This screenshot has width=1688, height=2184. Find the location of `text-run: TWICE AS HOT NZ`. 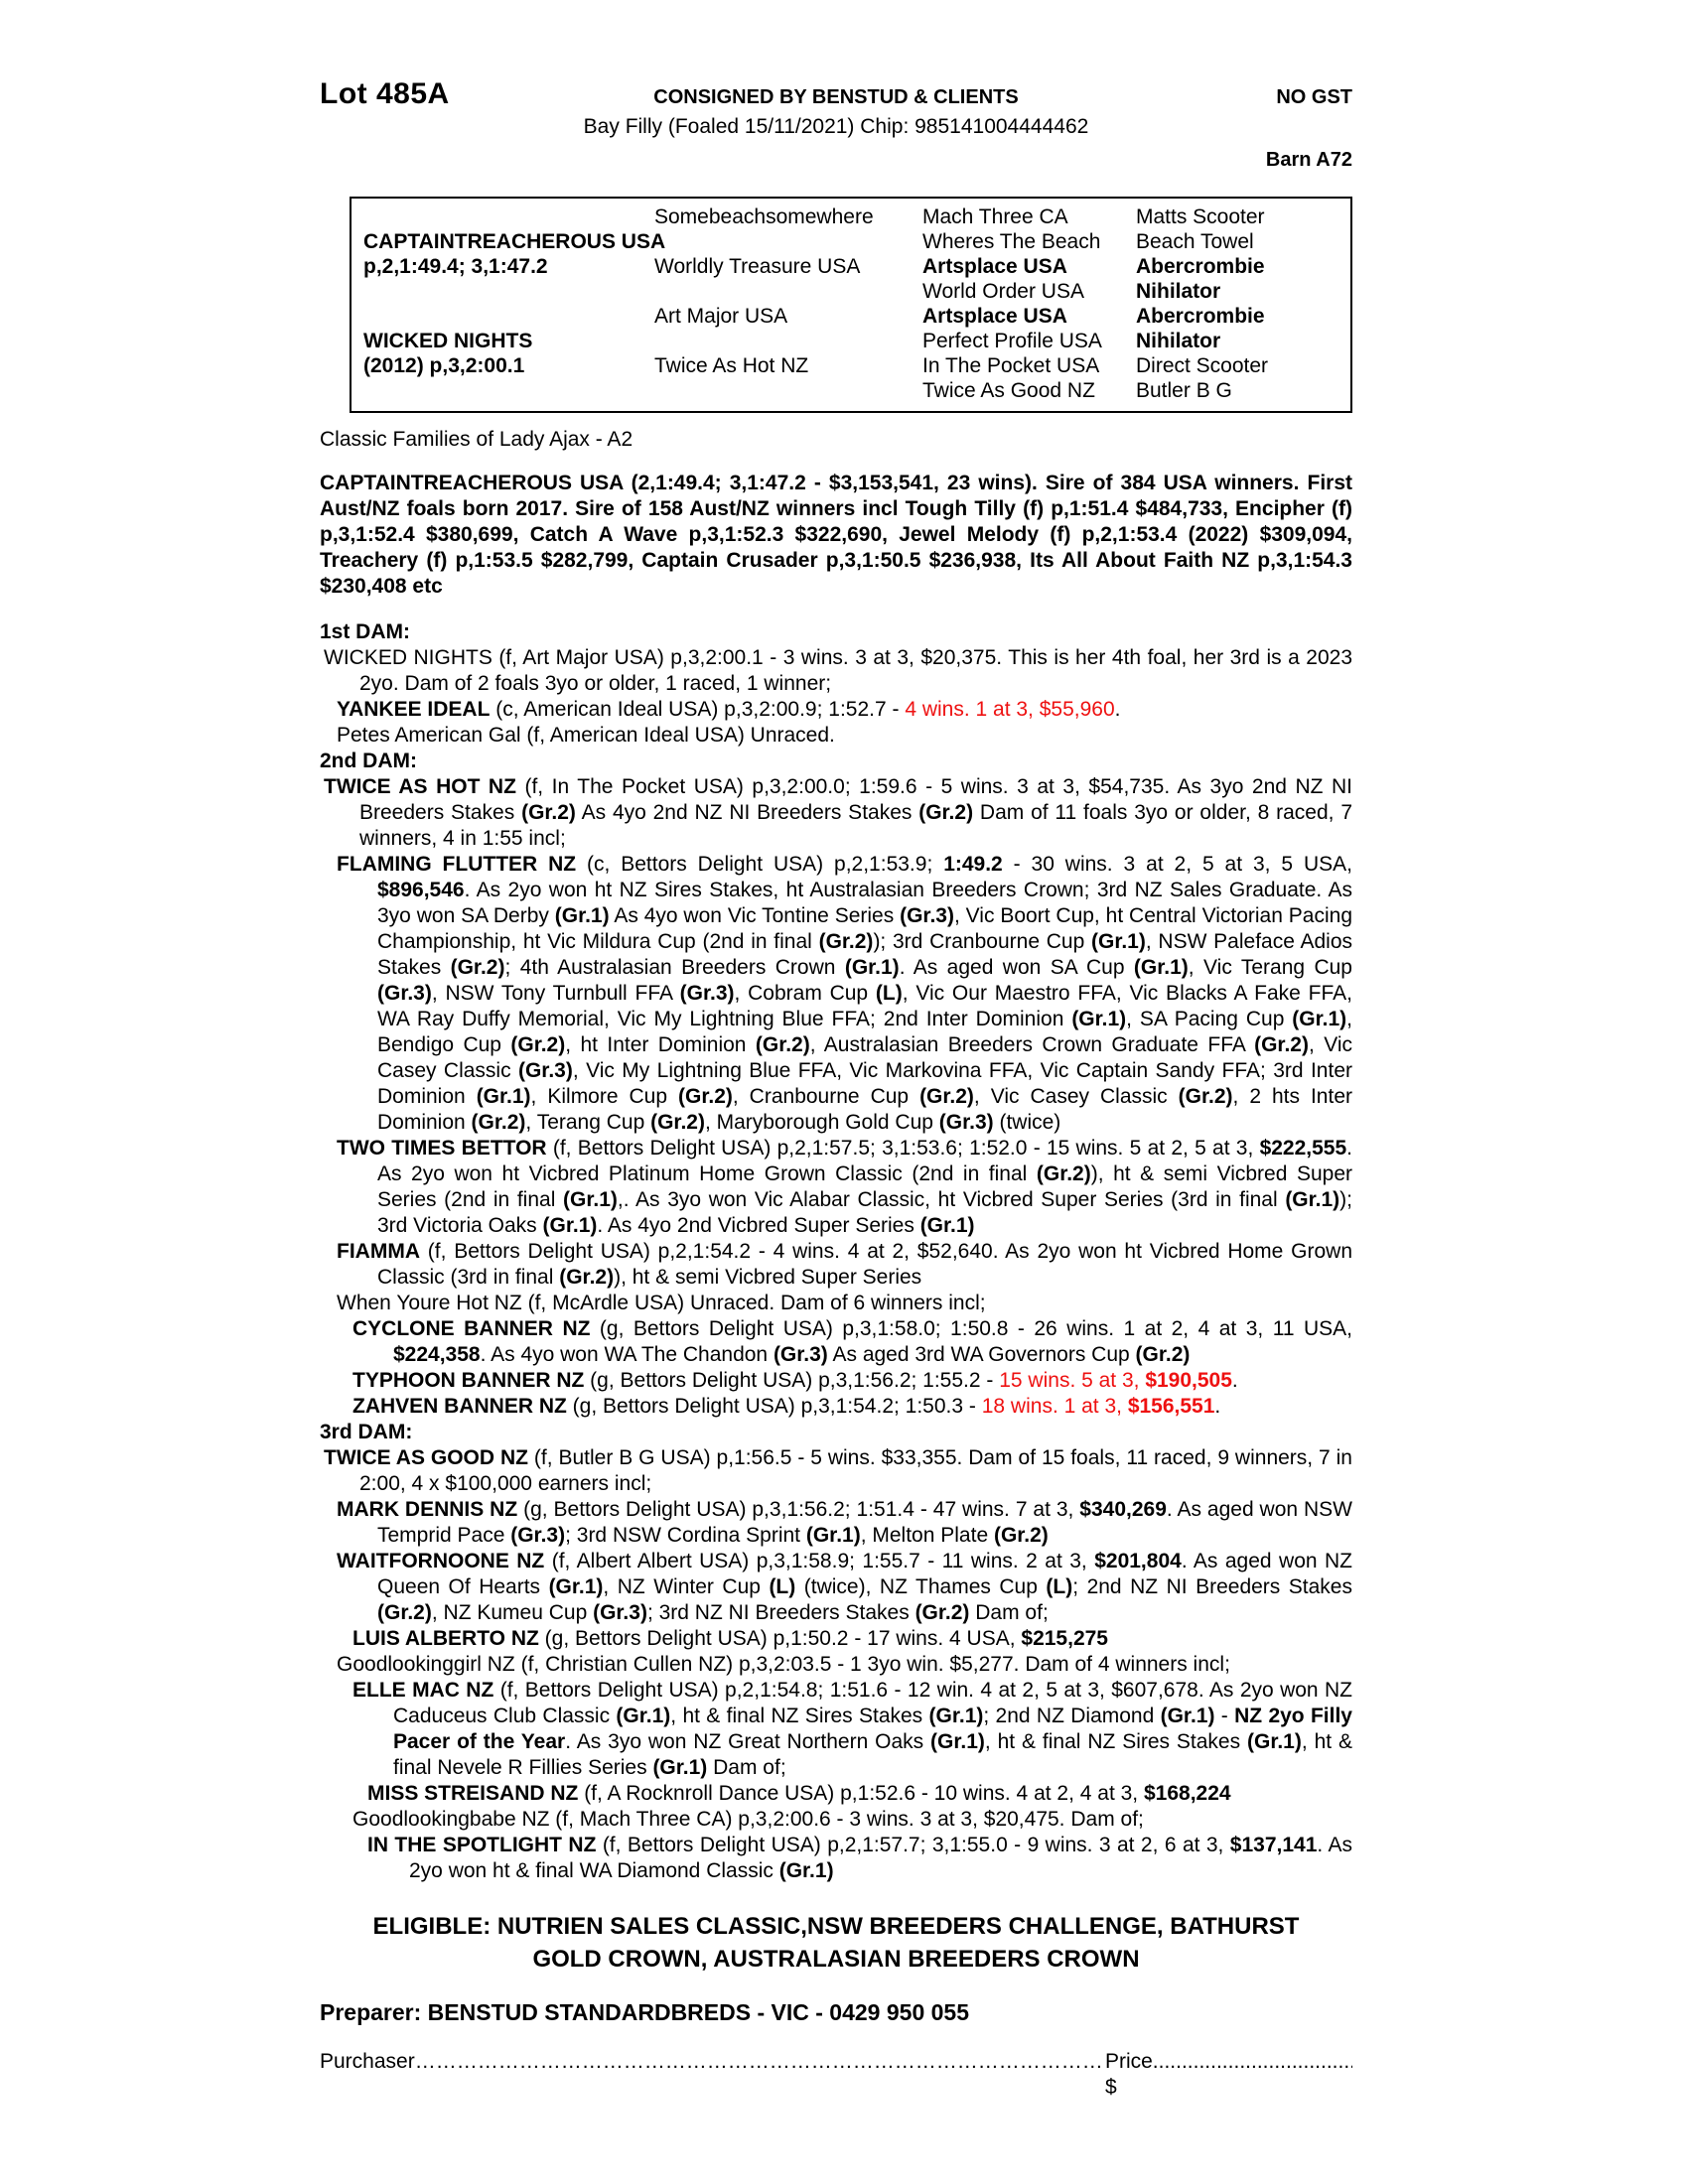

text-run: TWICE AS HOT NZ is located at coordinates (420, 786).